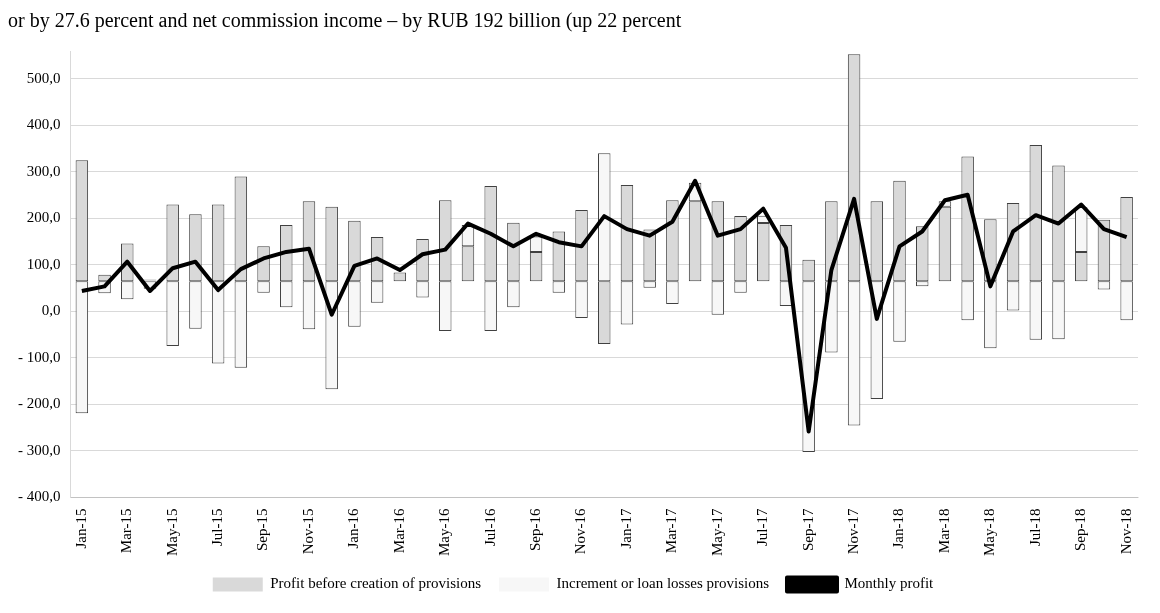 Image resolution: width=1160 pixels, height=613 pixels. What do you see at coordinates (489, 527) in the screenshot?
I see `x-tick-label: Jul-16` at bounding box center [489, 527].